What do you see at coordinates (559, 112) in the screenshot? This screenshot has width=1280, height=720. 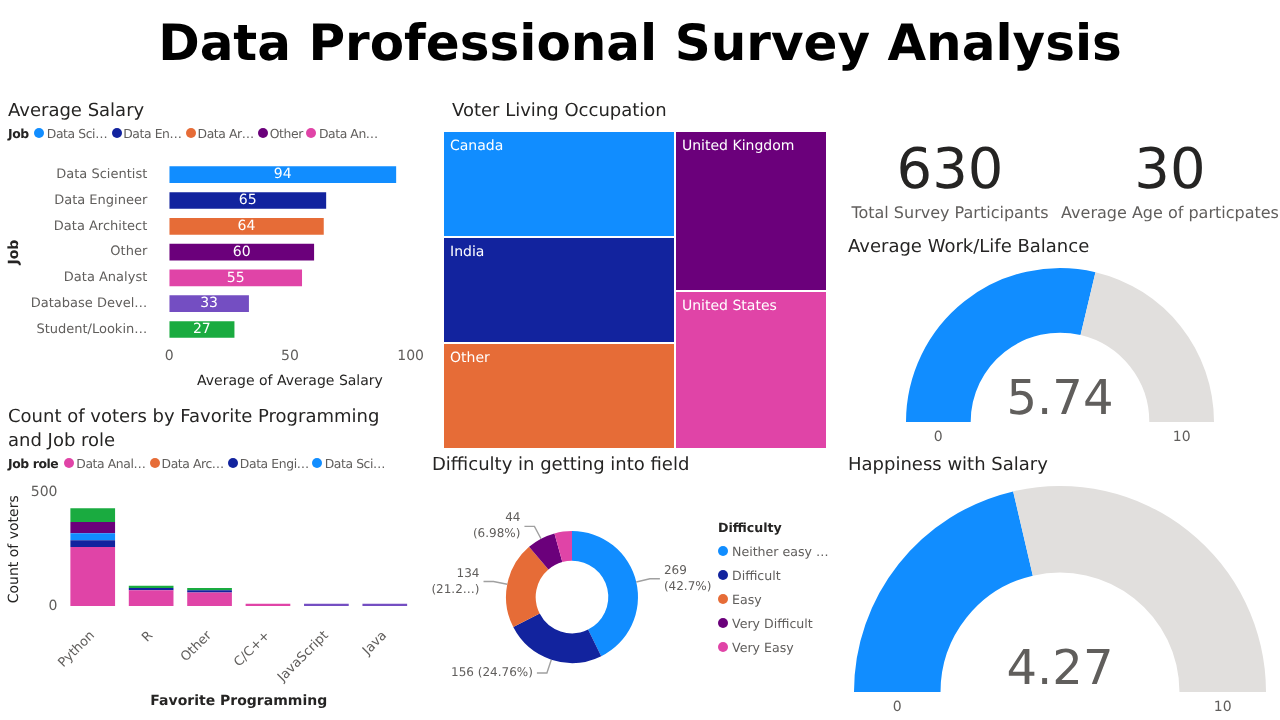 I see `text: Voter Living Occupation` at bounding box center [559, 112].